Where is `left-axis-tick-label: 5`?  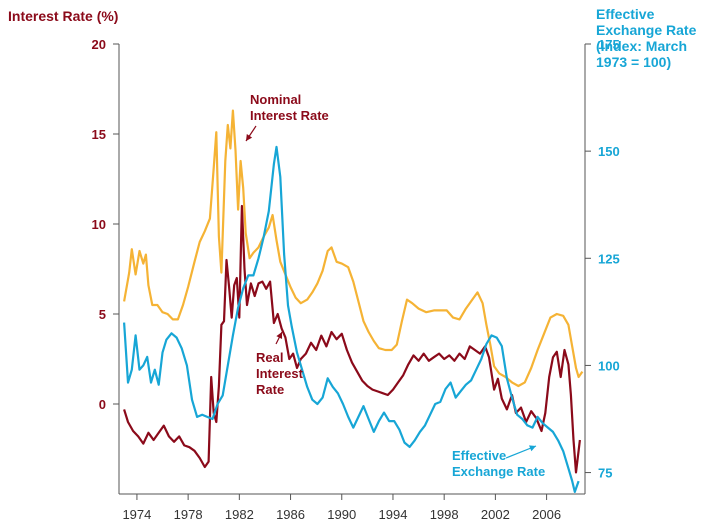
left-axis-tick-label: 5 is located at coordinates (102, 314).